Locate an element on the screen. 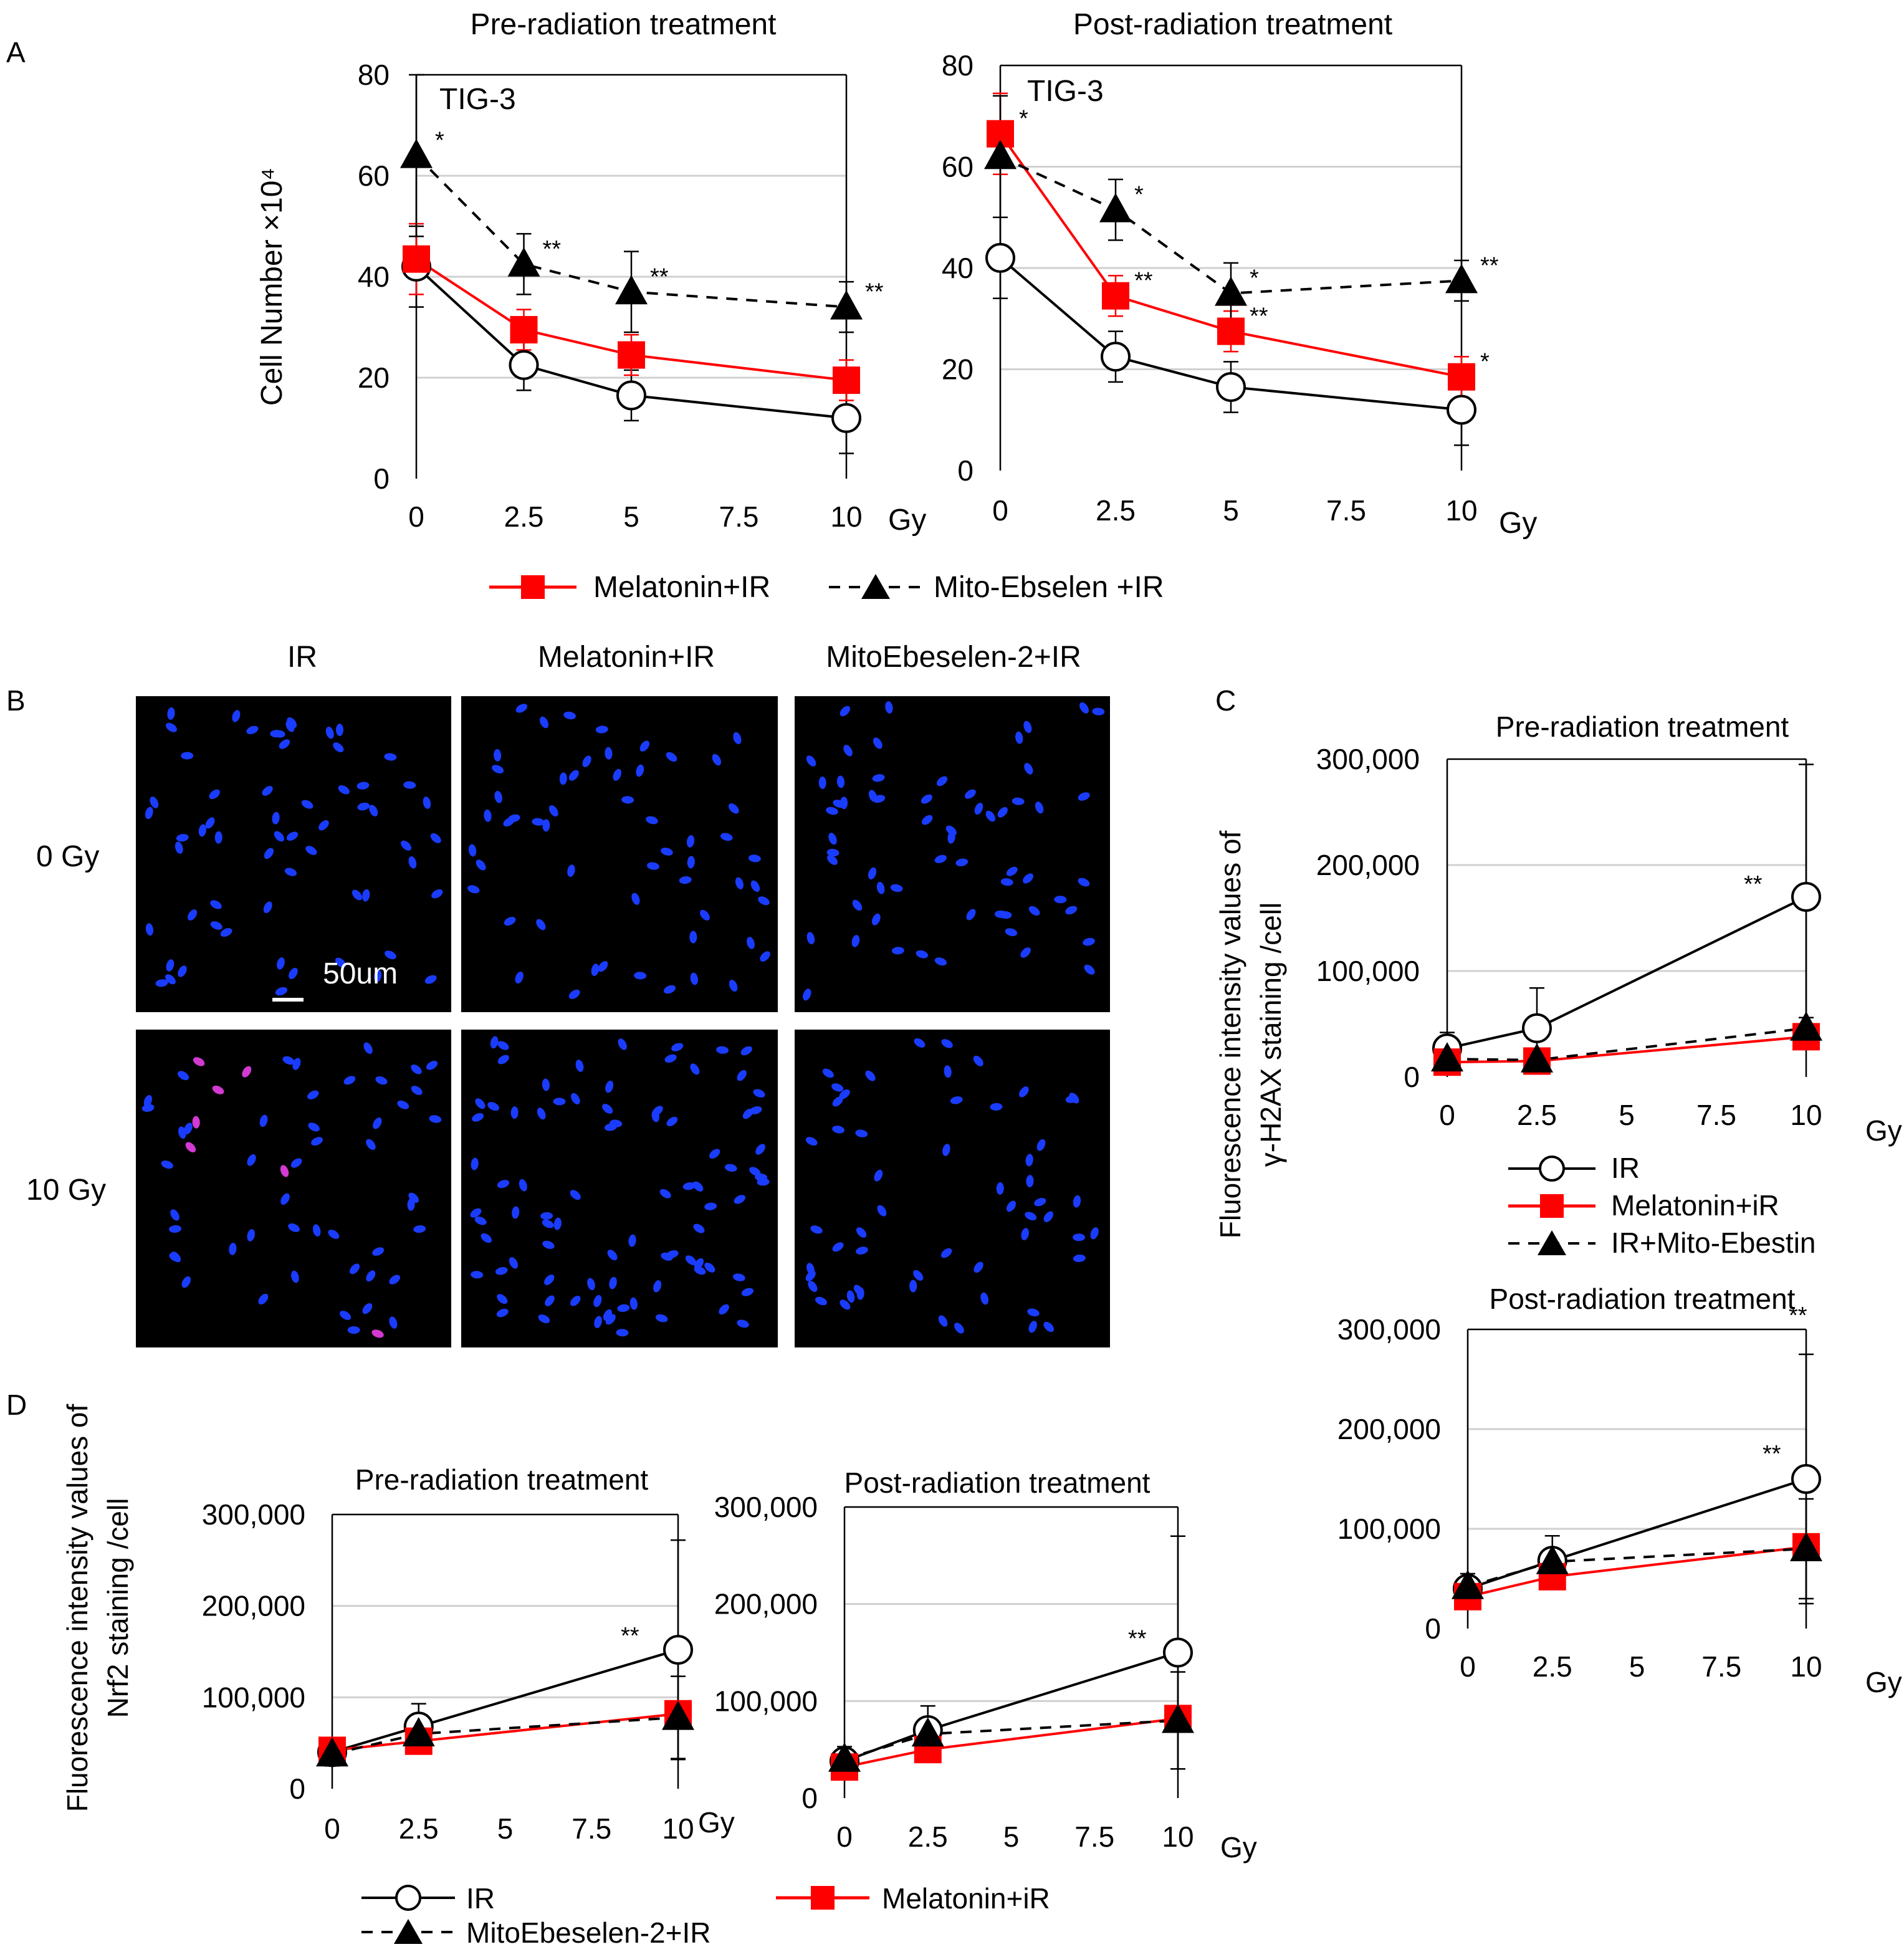 This screenshot has width=1904, height=1957. panel-label-d: D is located at coordinates (17, 1405).